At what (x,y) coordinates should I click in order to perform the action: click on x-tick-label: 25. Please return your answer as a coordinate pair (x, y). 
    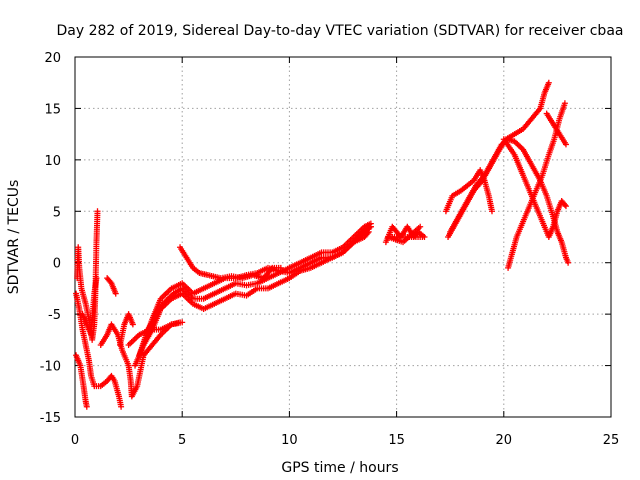
    Looking at the image, I should click on (611, 440).